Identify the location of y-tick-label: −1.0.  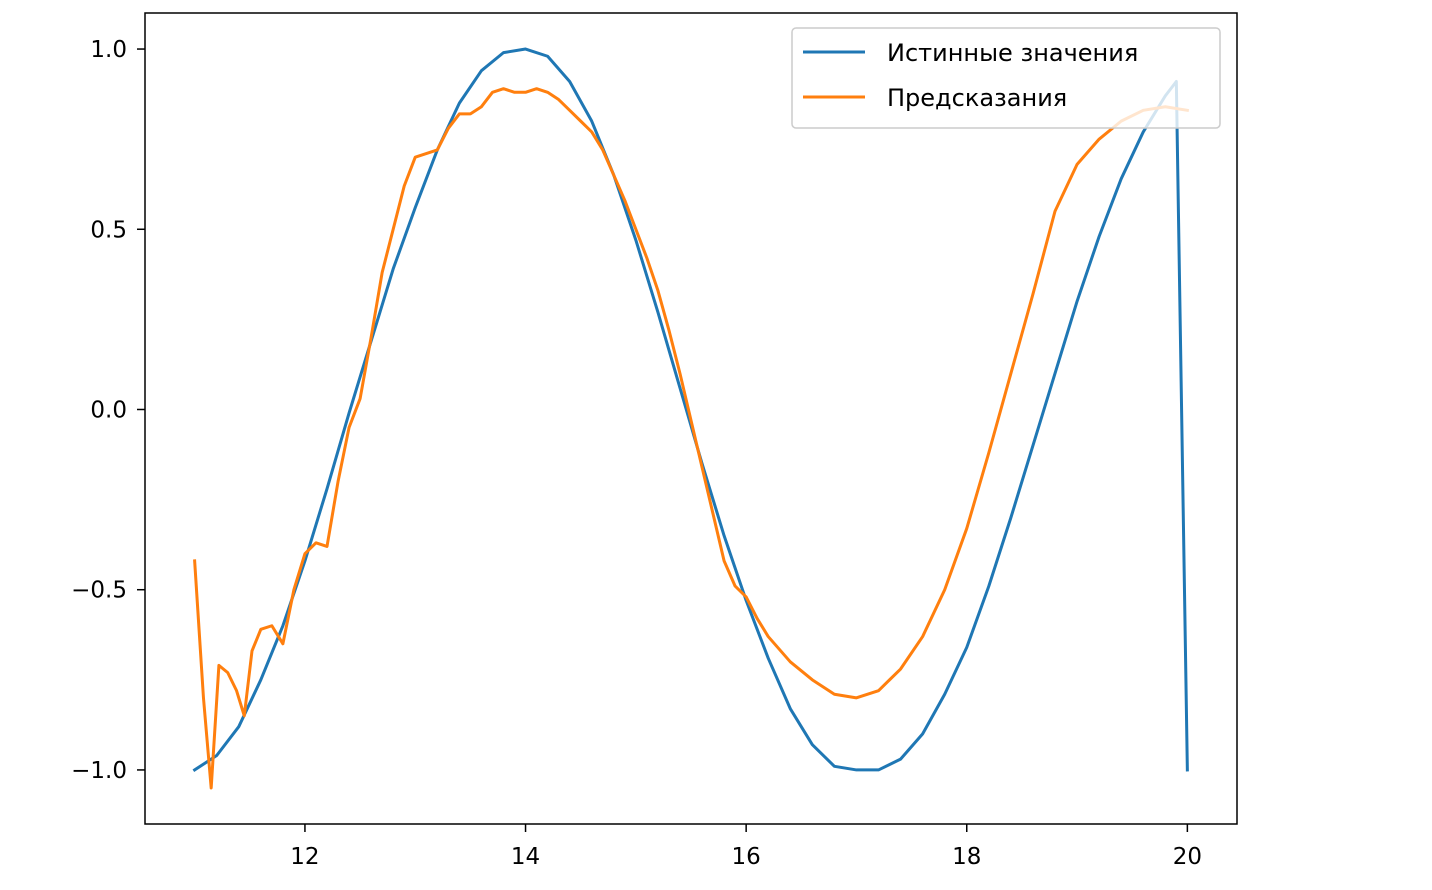
(99, 771).